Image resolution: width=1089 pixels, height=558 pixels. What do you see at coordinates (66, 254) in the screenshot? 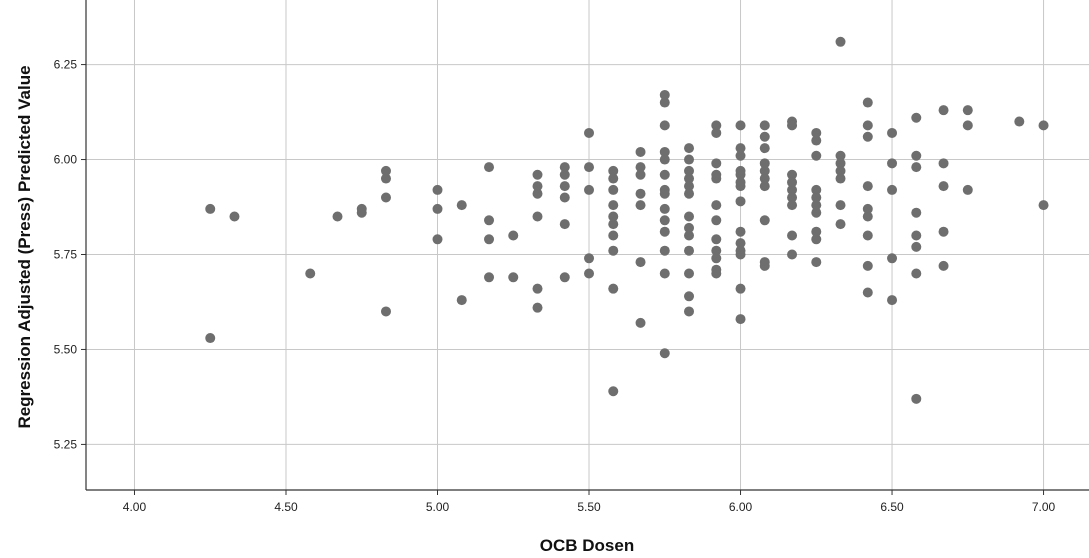
I see `y-tick-label: 5.75` at bounding box center [66, 254].